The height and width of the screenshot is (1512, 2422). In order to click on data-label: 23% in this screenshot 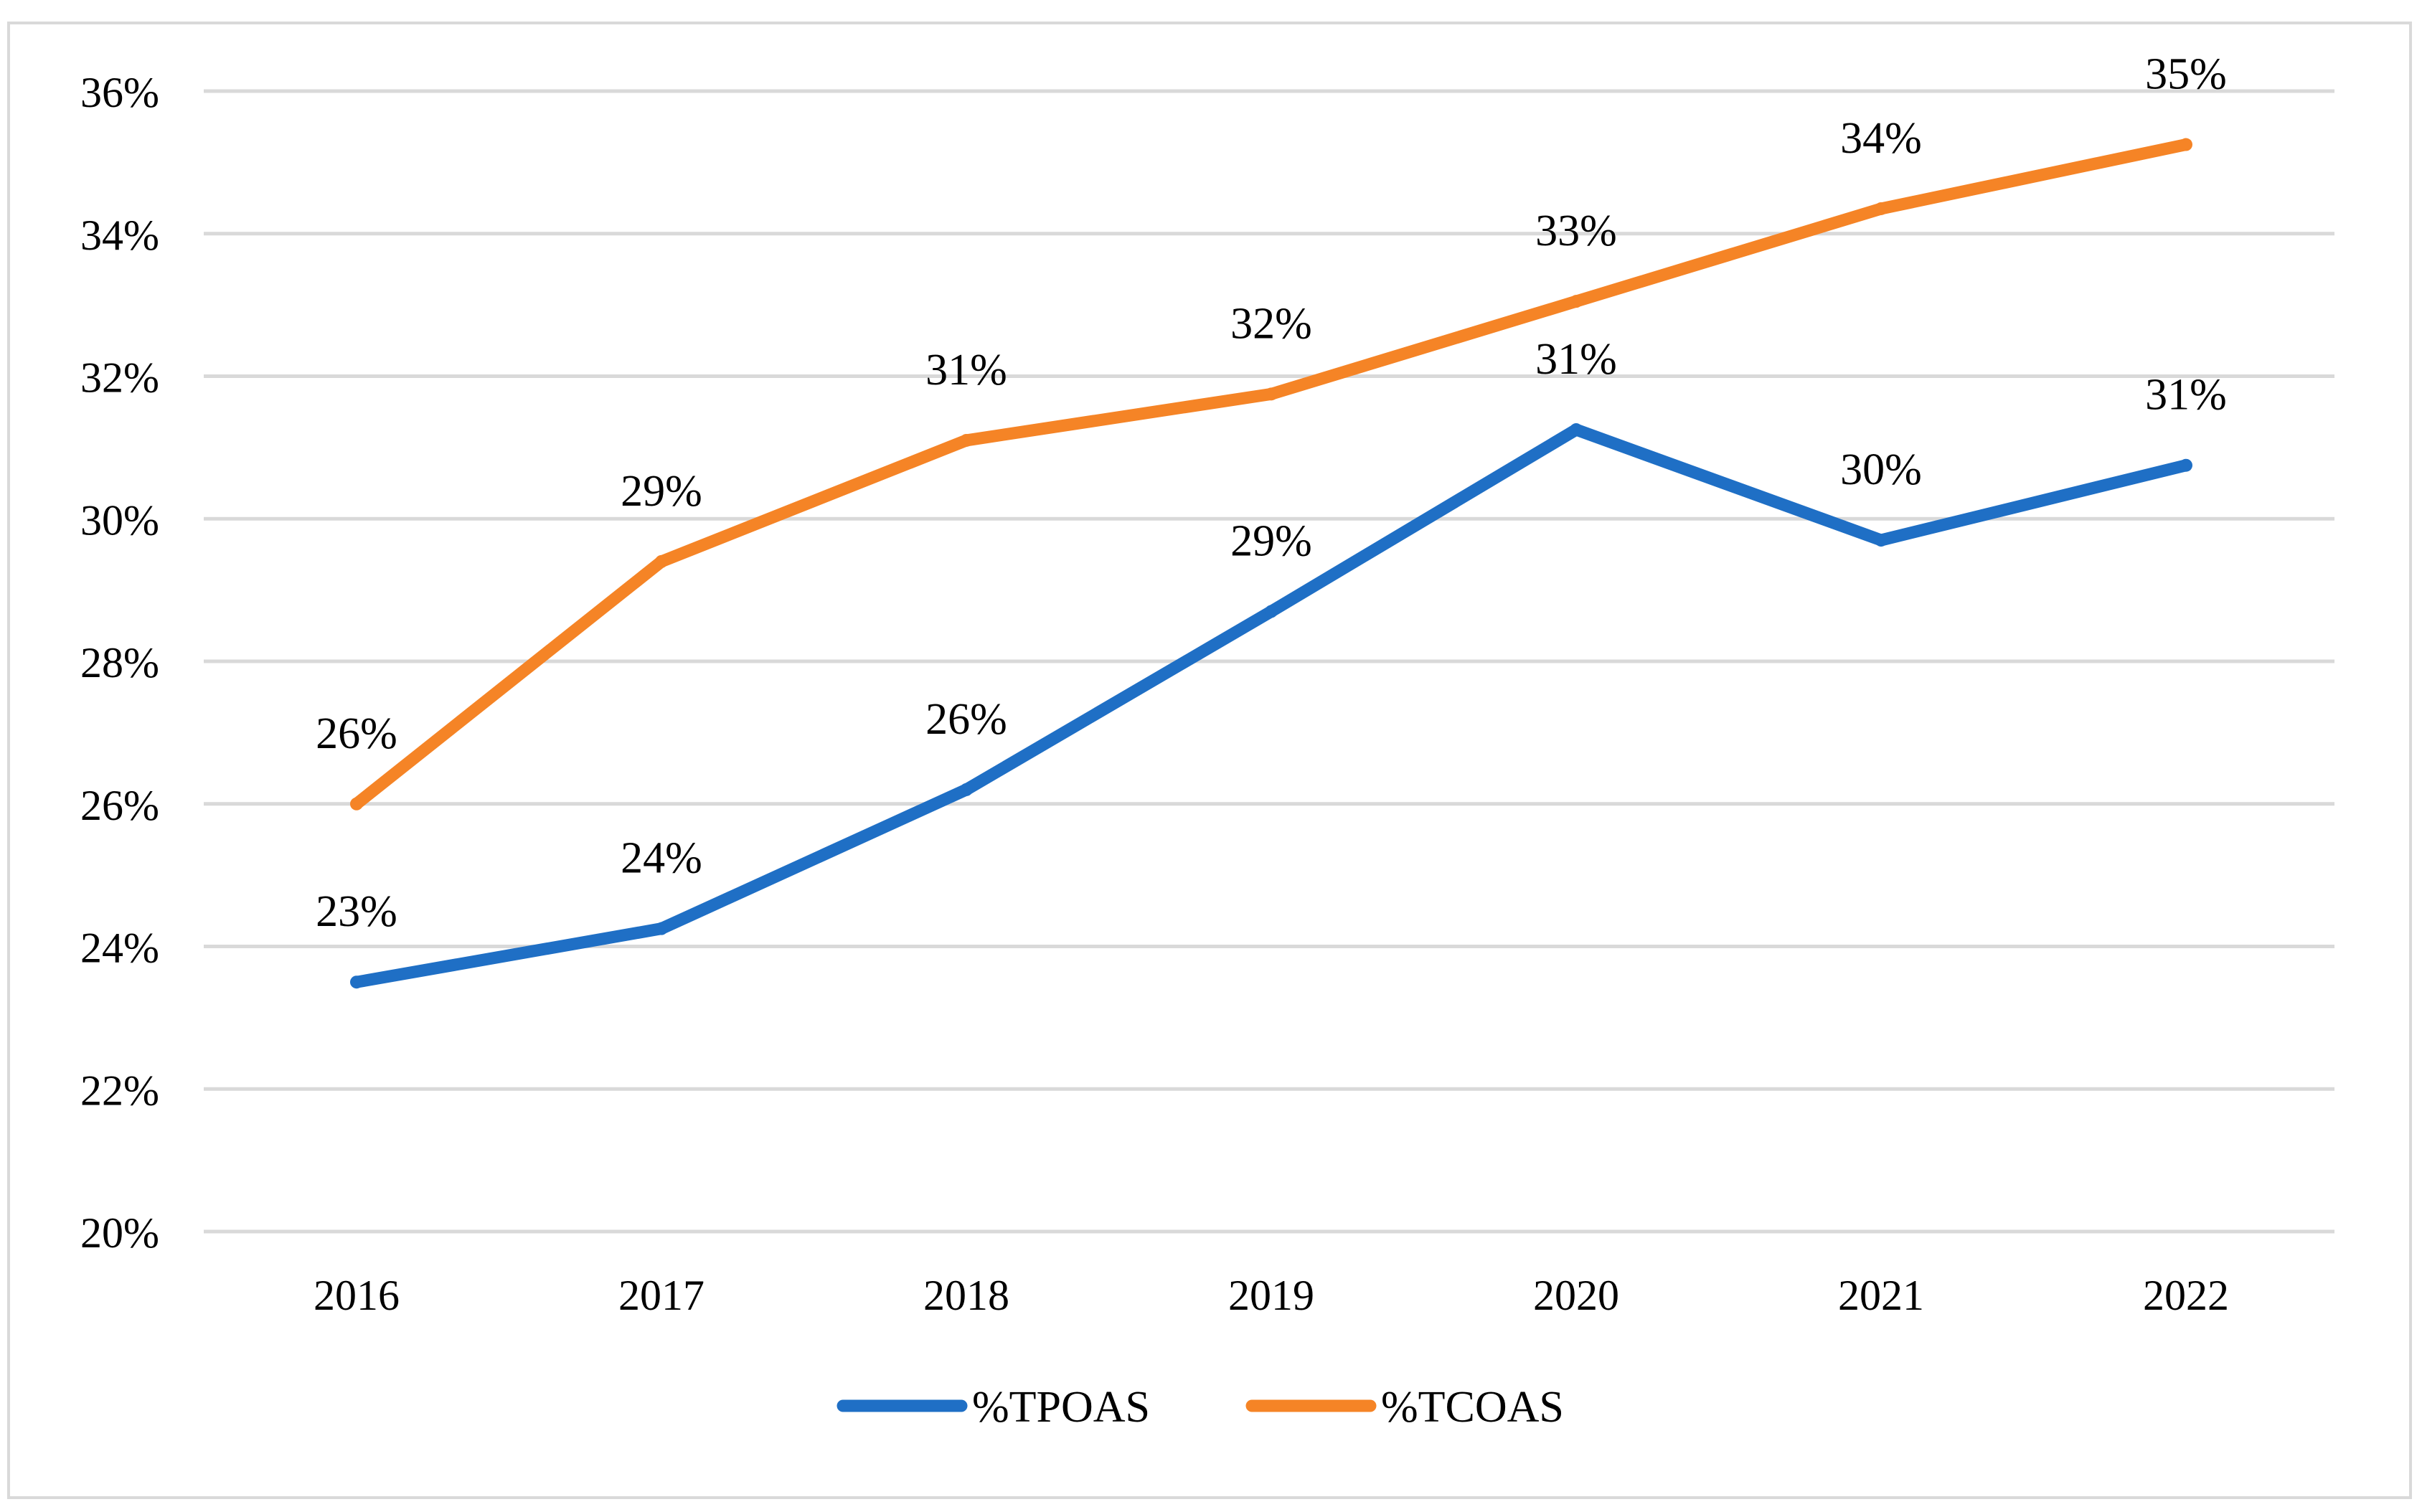, I will do `click(356, 911)`.